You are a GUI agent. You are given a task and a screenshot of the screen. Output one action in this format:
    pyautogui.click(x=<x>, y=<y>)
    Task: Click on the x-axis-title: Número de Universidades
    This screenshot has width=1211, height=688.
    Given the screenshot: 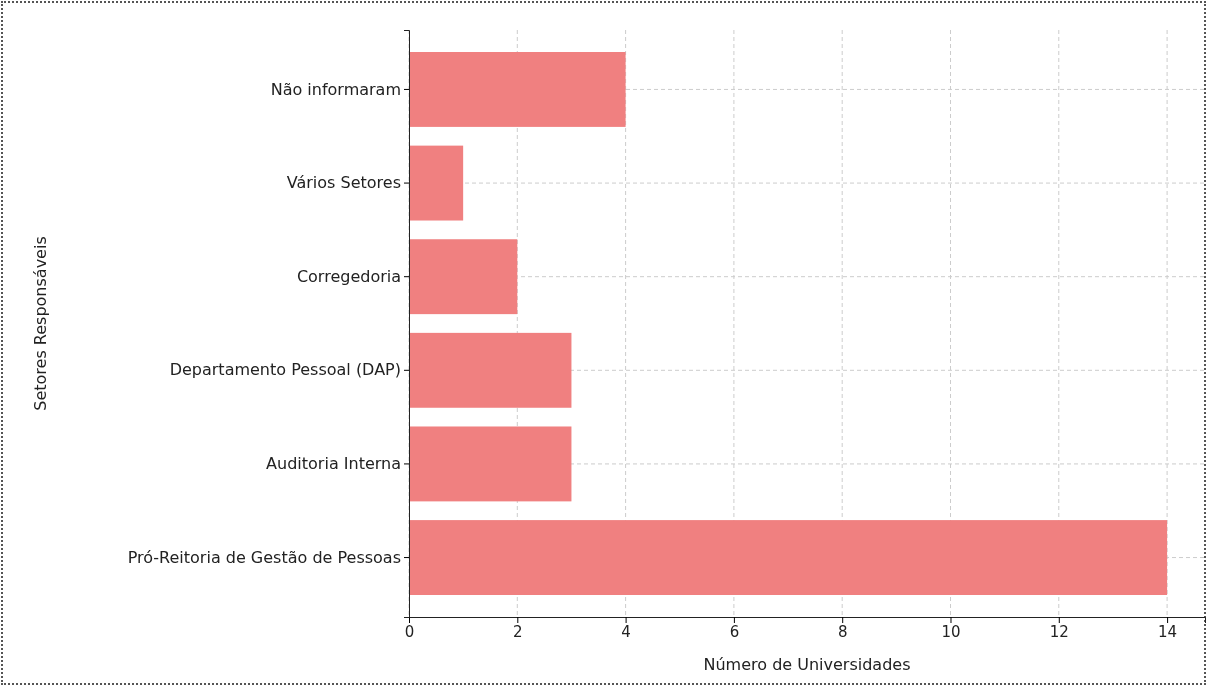 What is the action you would take?
    pyautogui.click(x=807, y=664)
    